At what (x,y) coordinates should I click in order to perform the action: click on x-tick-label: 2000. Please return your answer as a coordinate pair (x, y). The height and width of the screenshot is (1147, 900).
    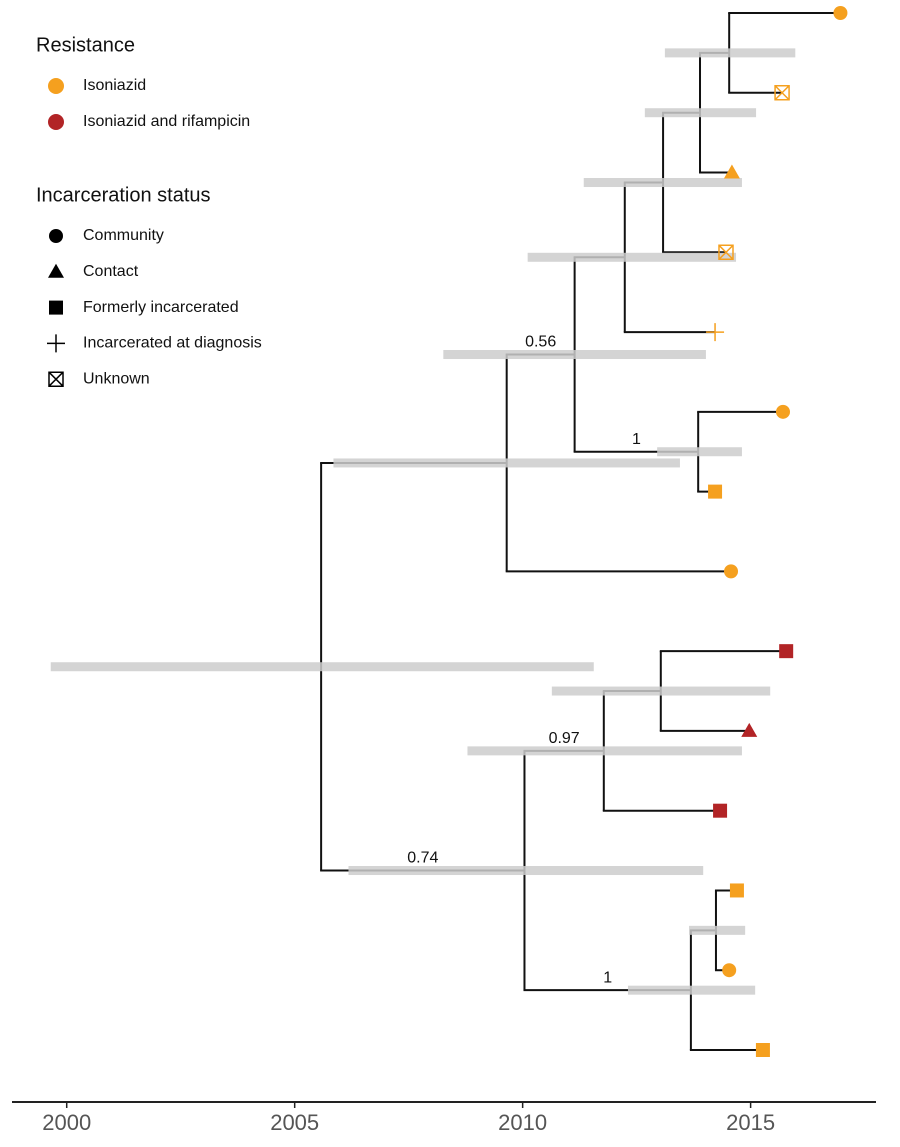
    Looking at the image, I should click on (66, 1122).